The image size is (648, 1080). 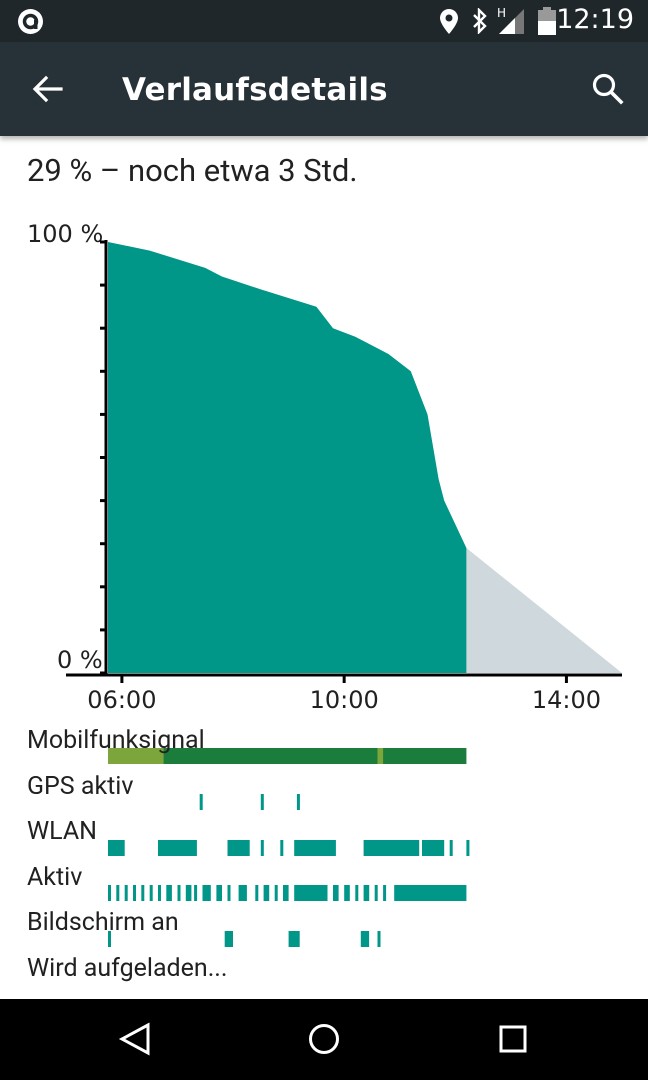 I want to click on activity-tracks, so click(x=289, y=847).